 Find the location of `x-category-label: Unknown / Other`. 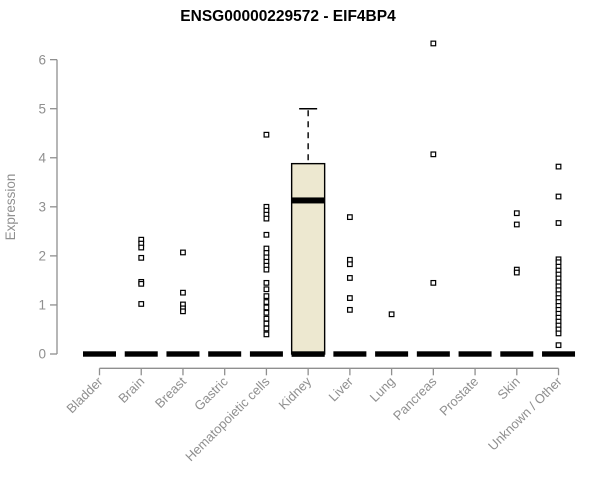

x-category-label: Unknown / Other is located at coordinates (525, 413).